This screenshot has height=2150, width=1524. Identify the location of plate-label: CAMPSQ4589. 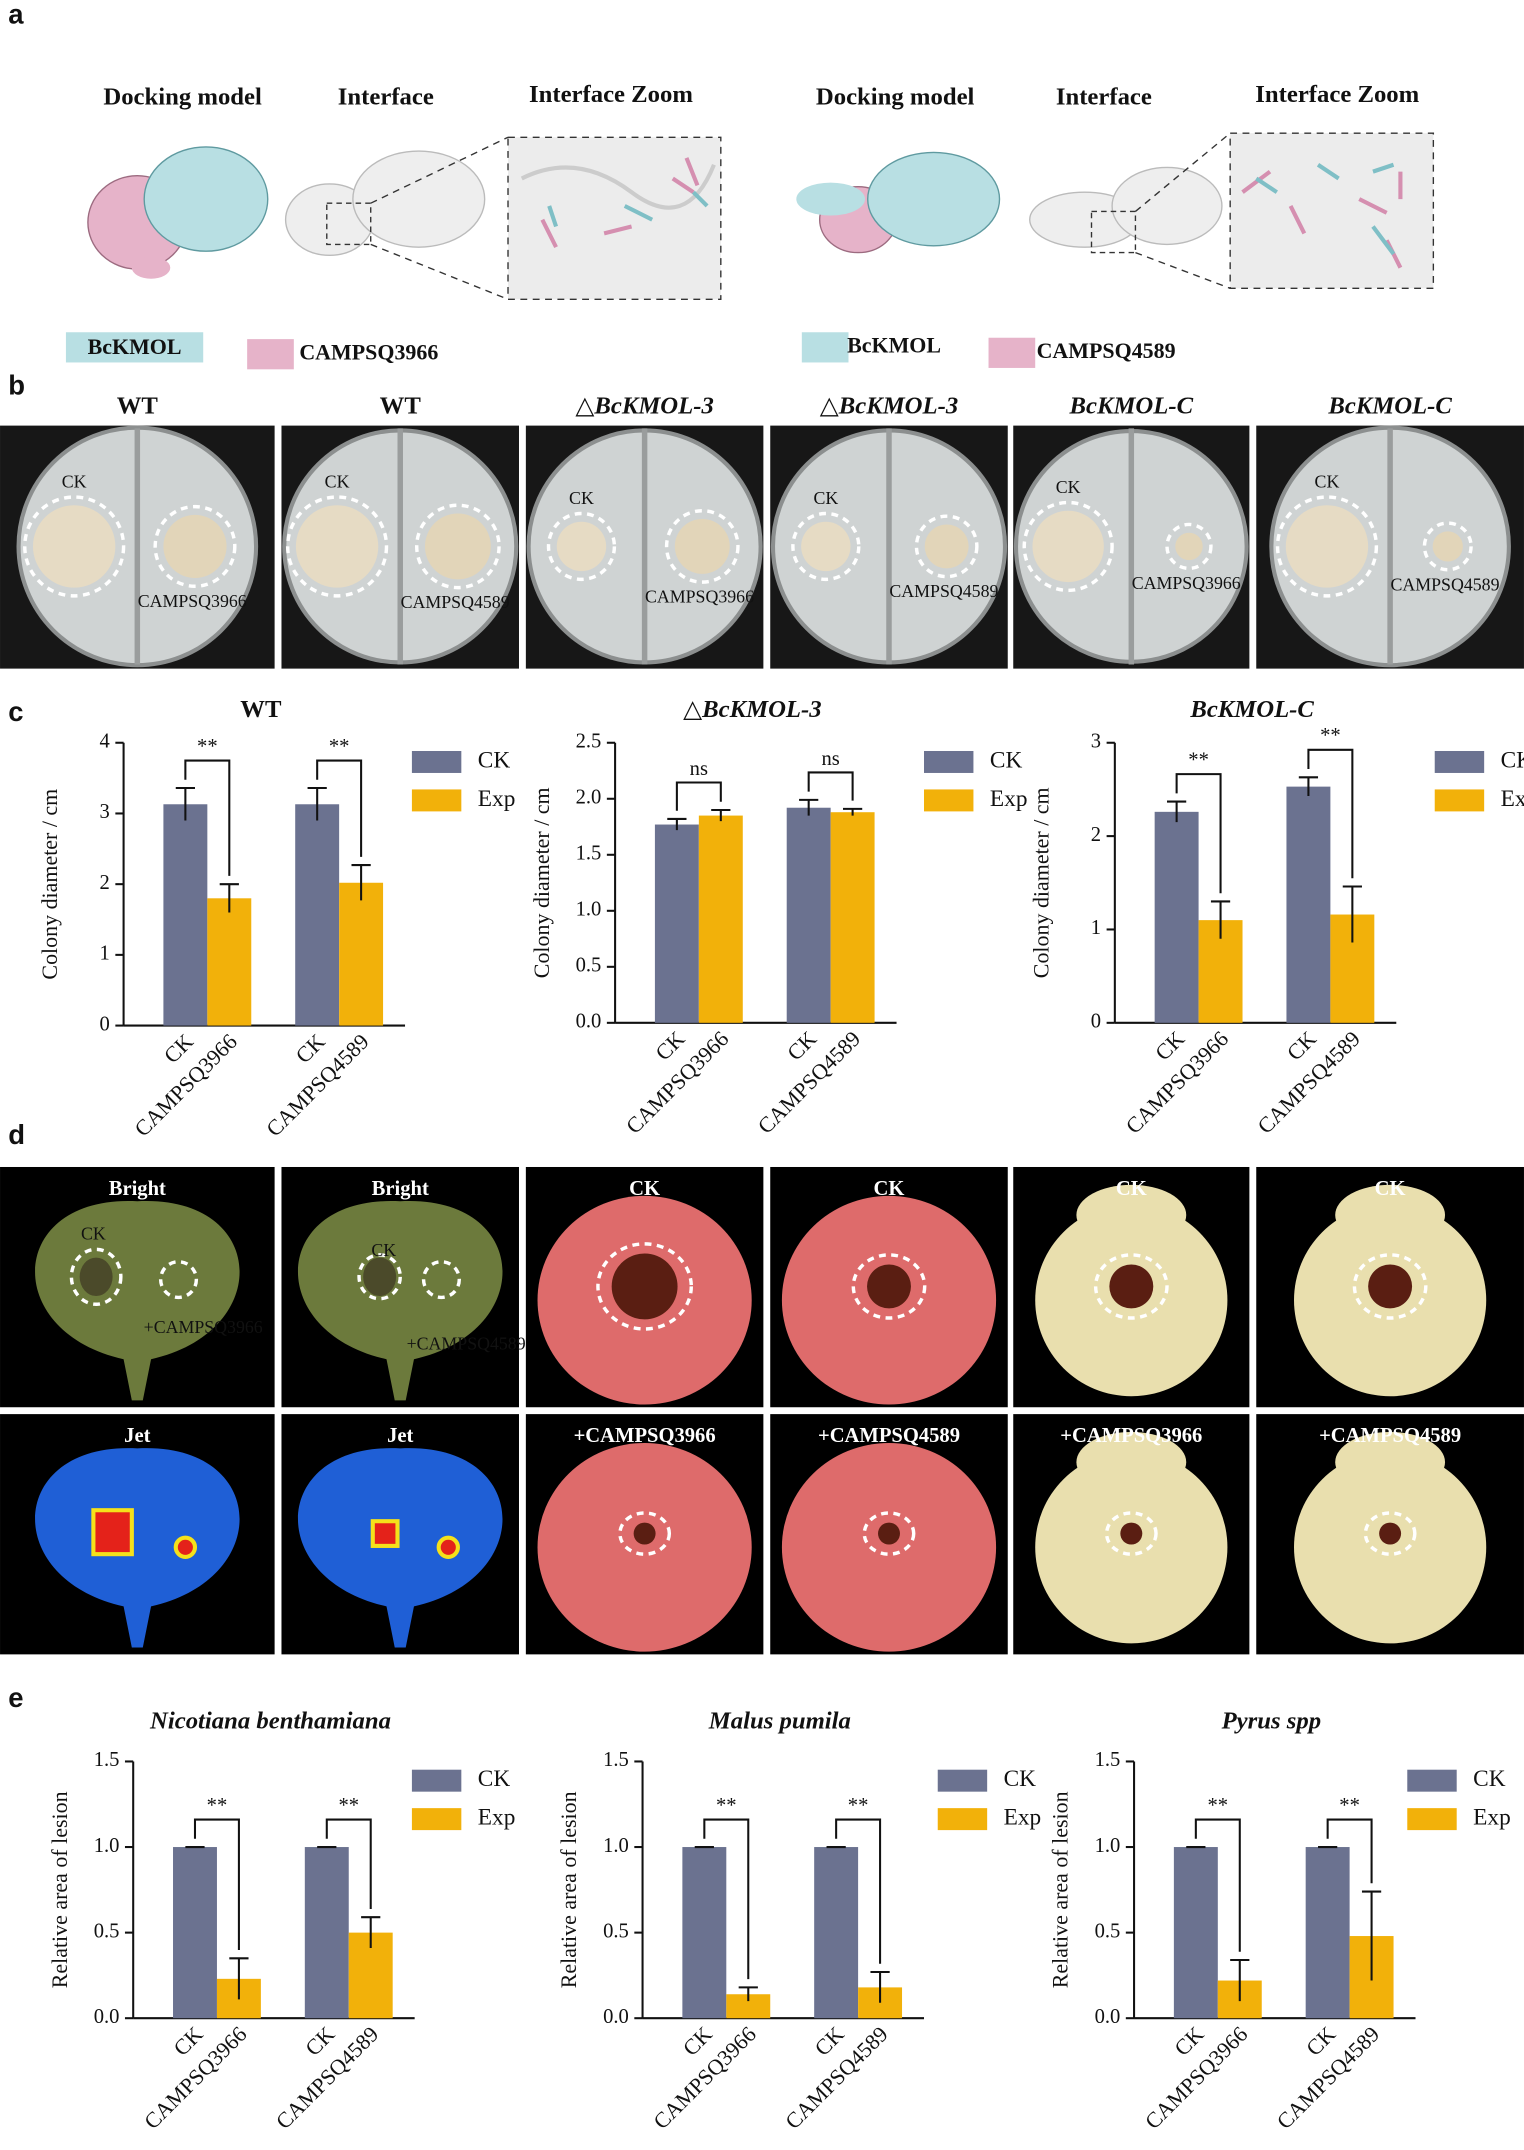
(1445, 584).